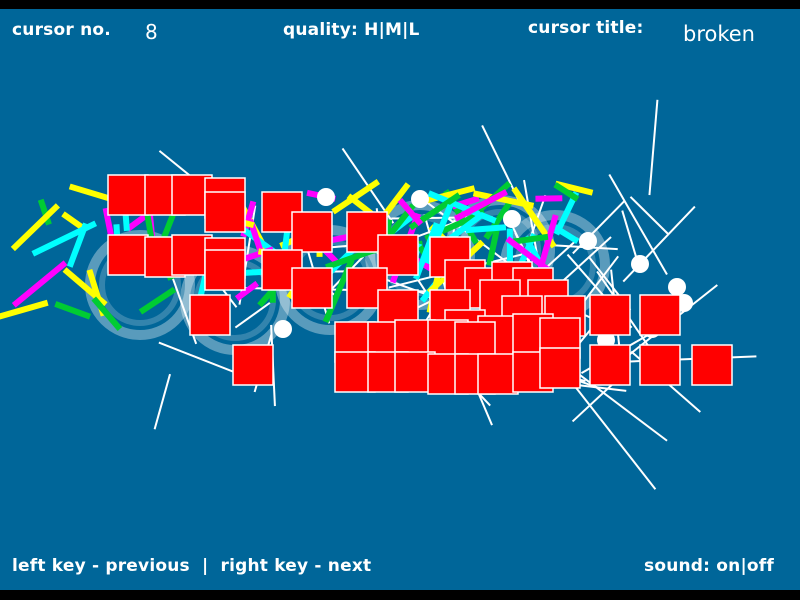 This screenshot has height=600, width=800. What do you see at coordinates (414, 30) in the screenshot?
I see `quality-low-button: L` at bounding box center [414, 30].